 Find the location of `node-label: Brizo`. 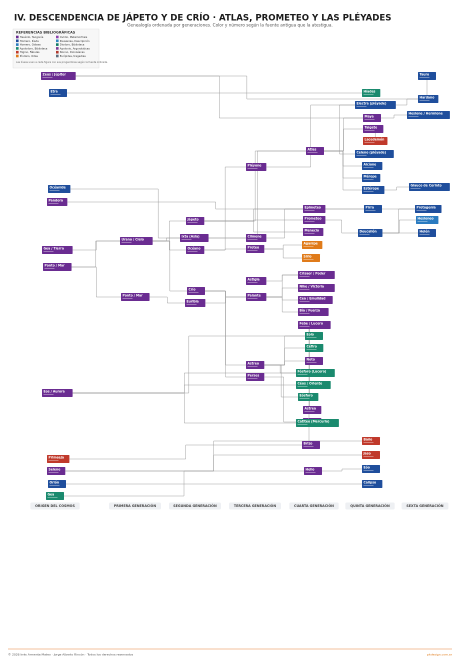

node-label: Brizo is located at coordinates (308, 444).